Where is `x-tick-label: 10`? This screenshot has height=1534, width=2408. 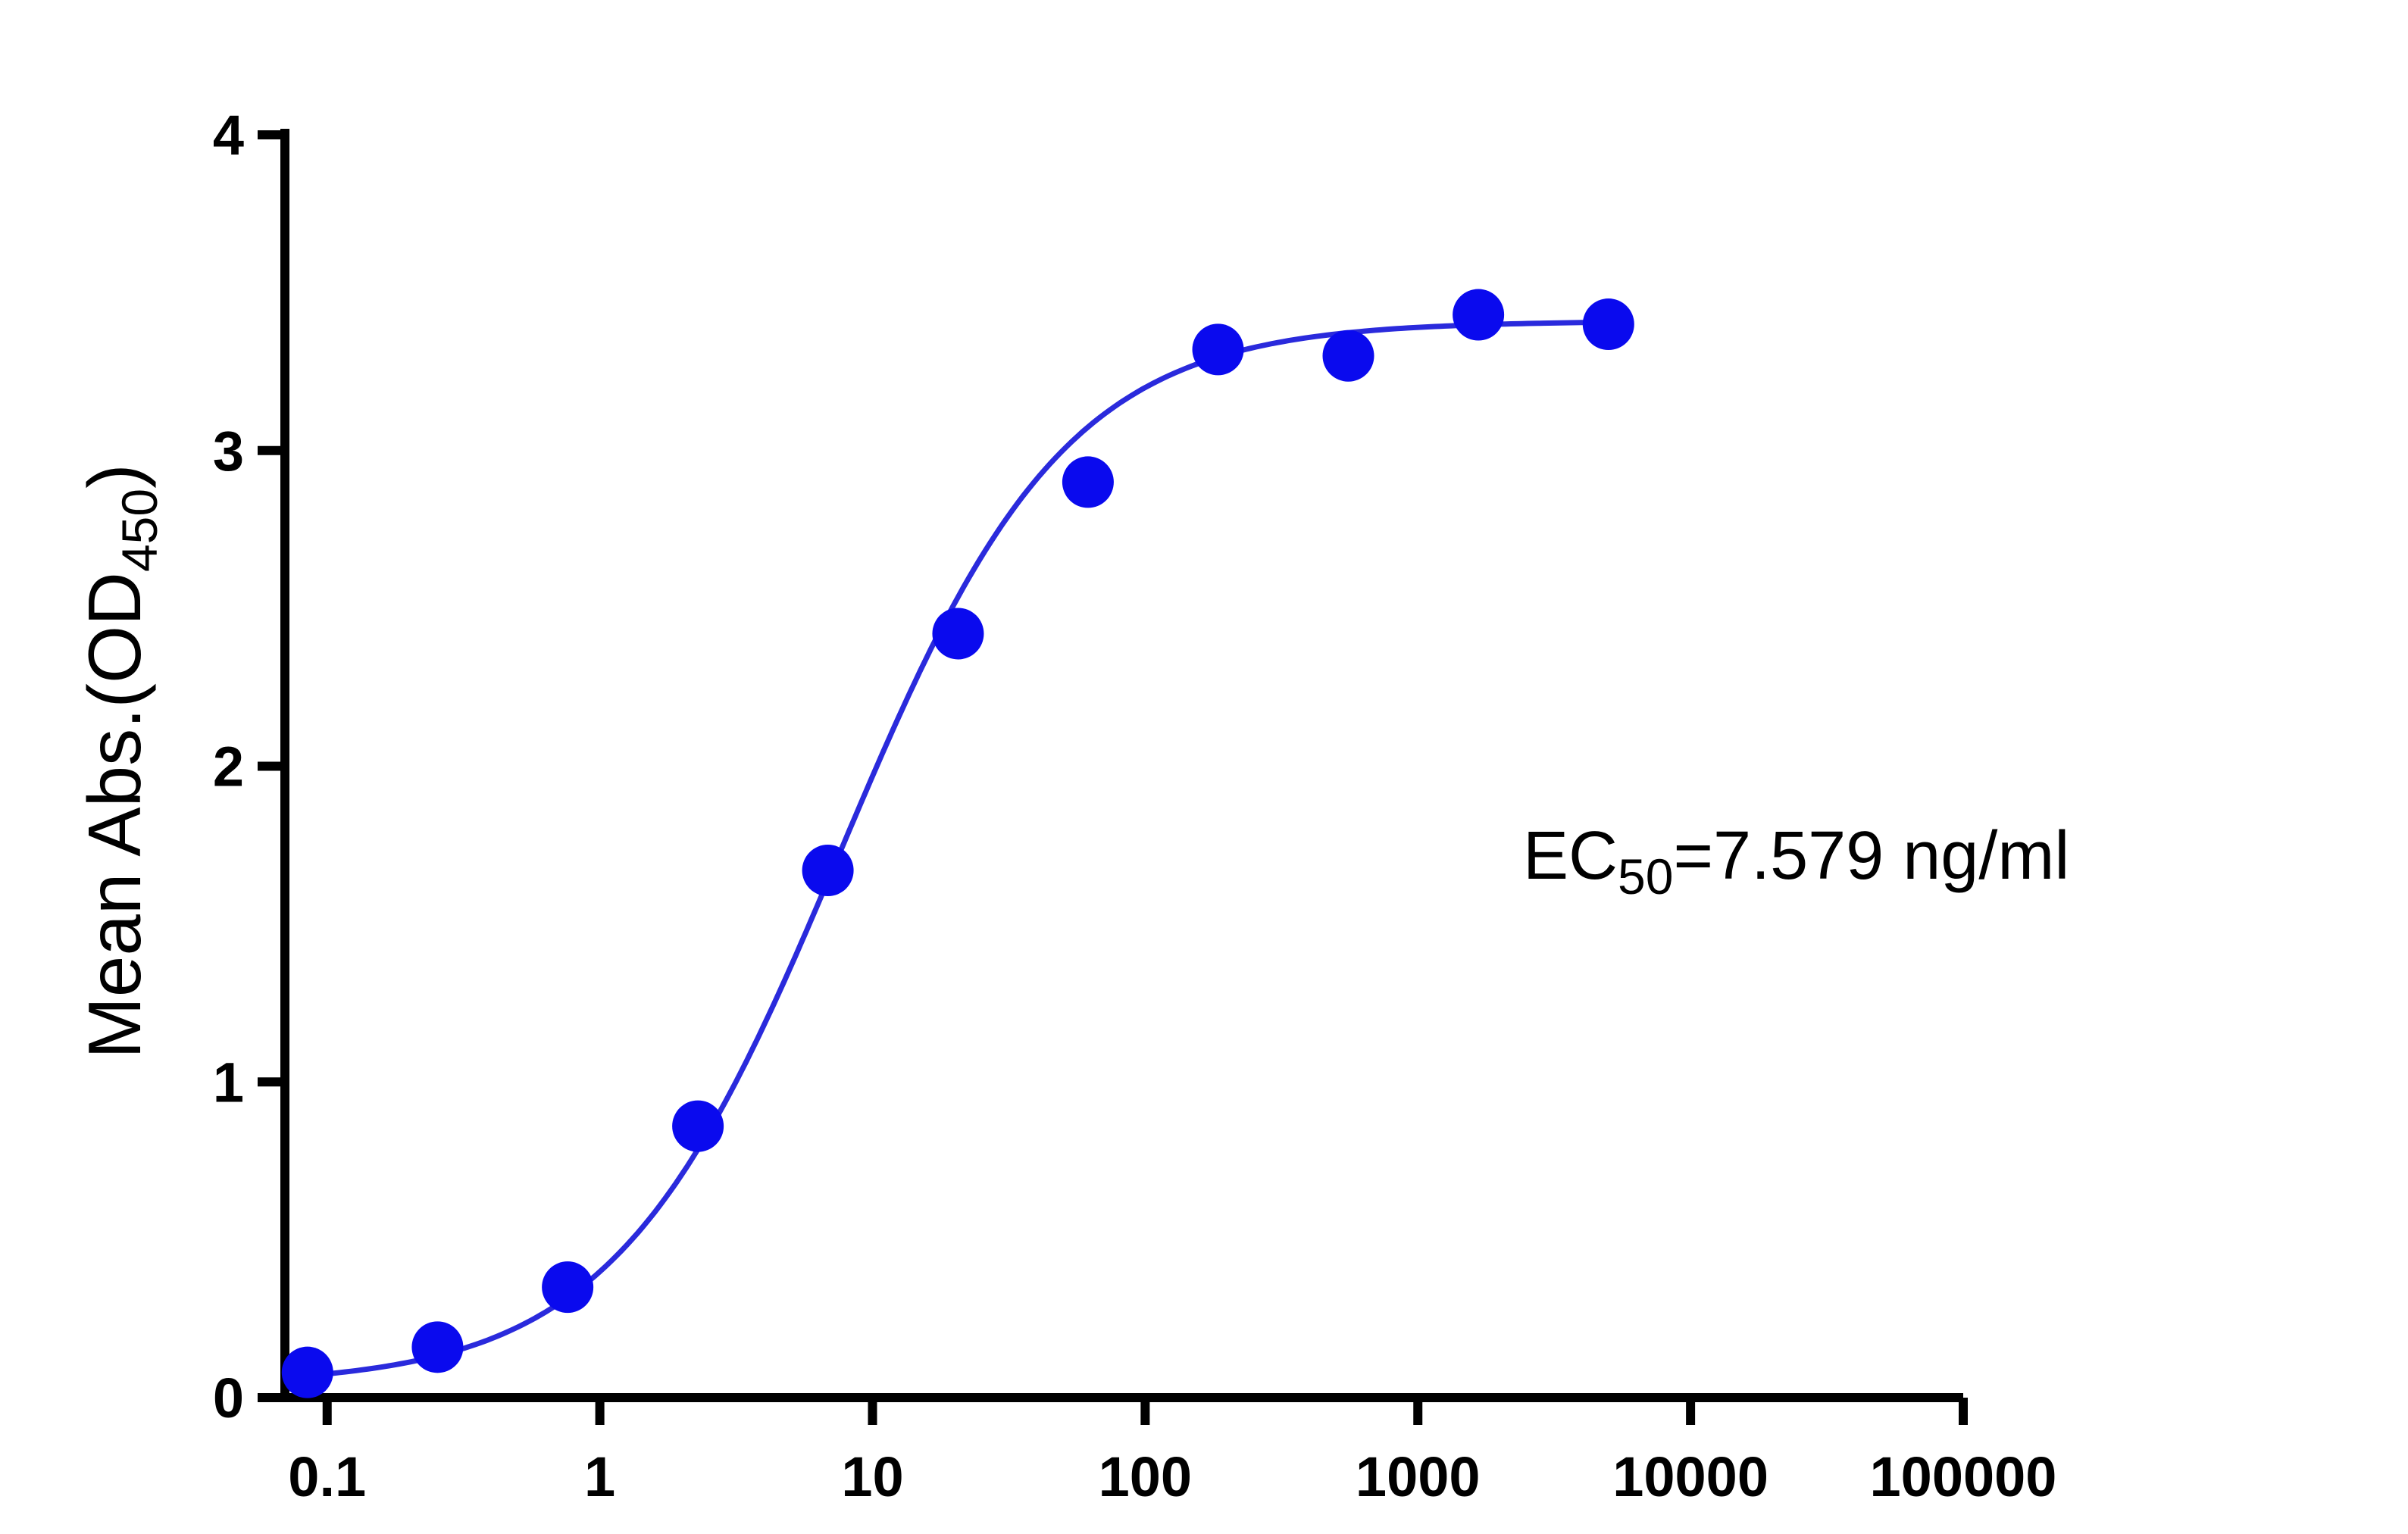
x-tick-label: 10 is located at coordinates (872, 1477).